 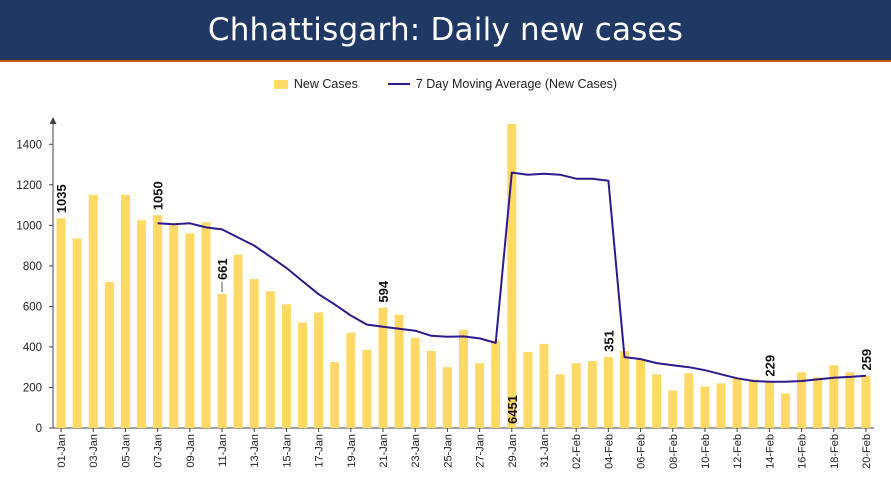 What do you see at coordinates (32, 348) in the screenshot?
I see `y-tick-label: 400` at bounding box center [32, 348].